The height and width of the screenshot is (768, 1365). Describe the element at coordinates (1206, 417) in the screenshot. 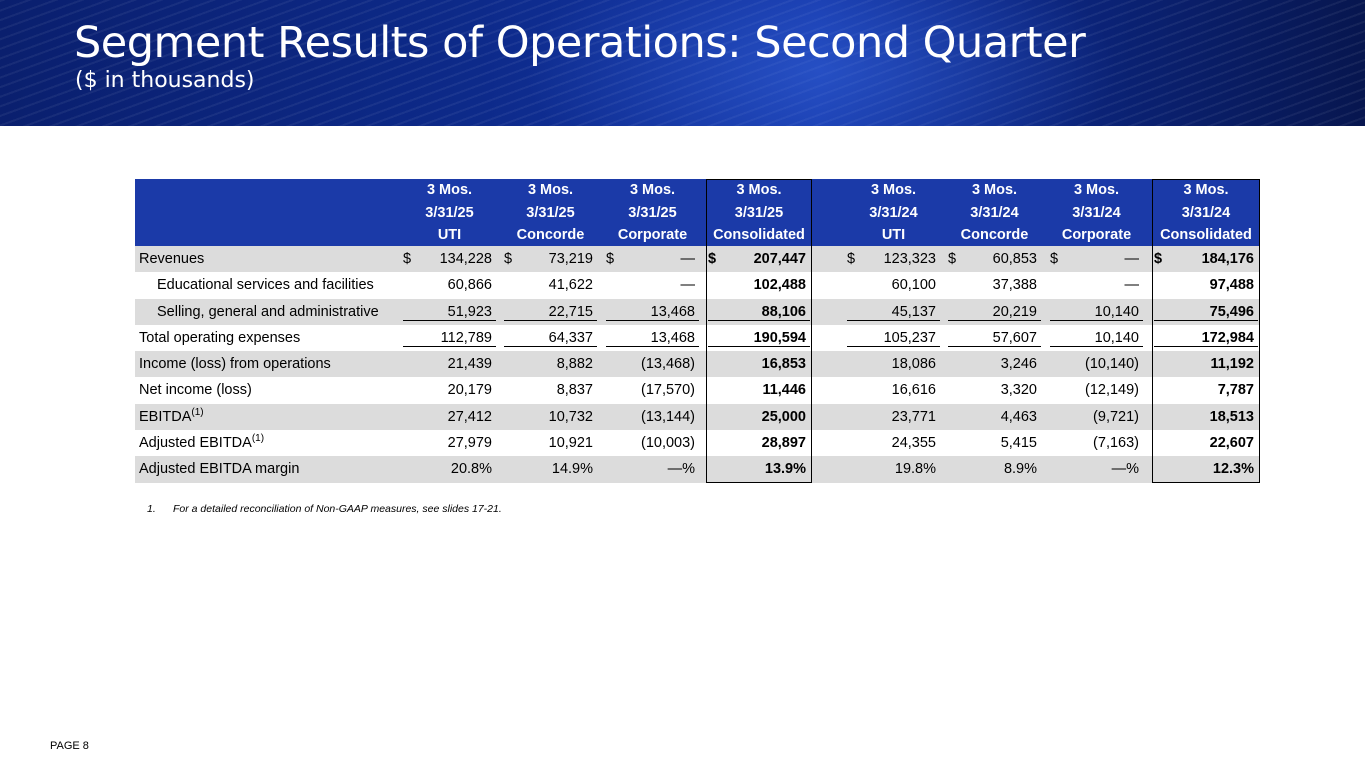

I see `table-cell: 18,513` at that location.